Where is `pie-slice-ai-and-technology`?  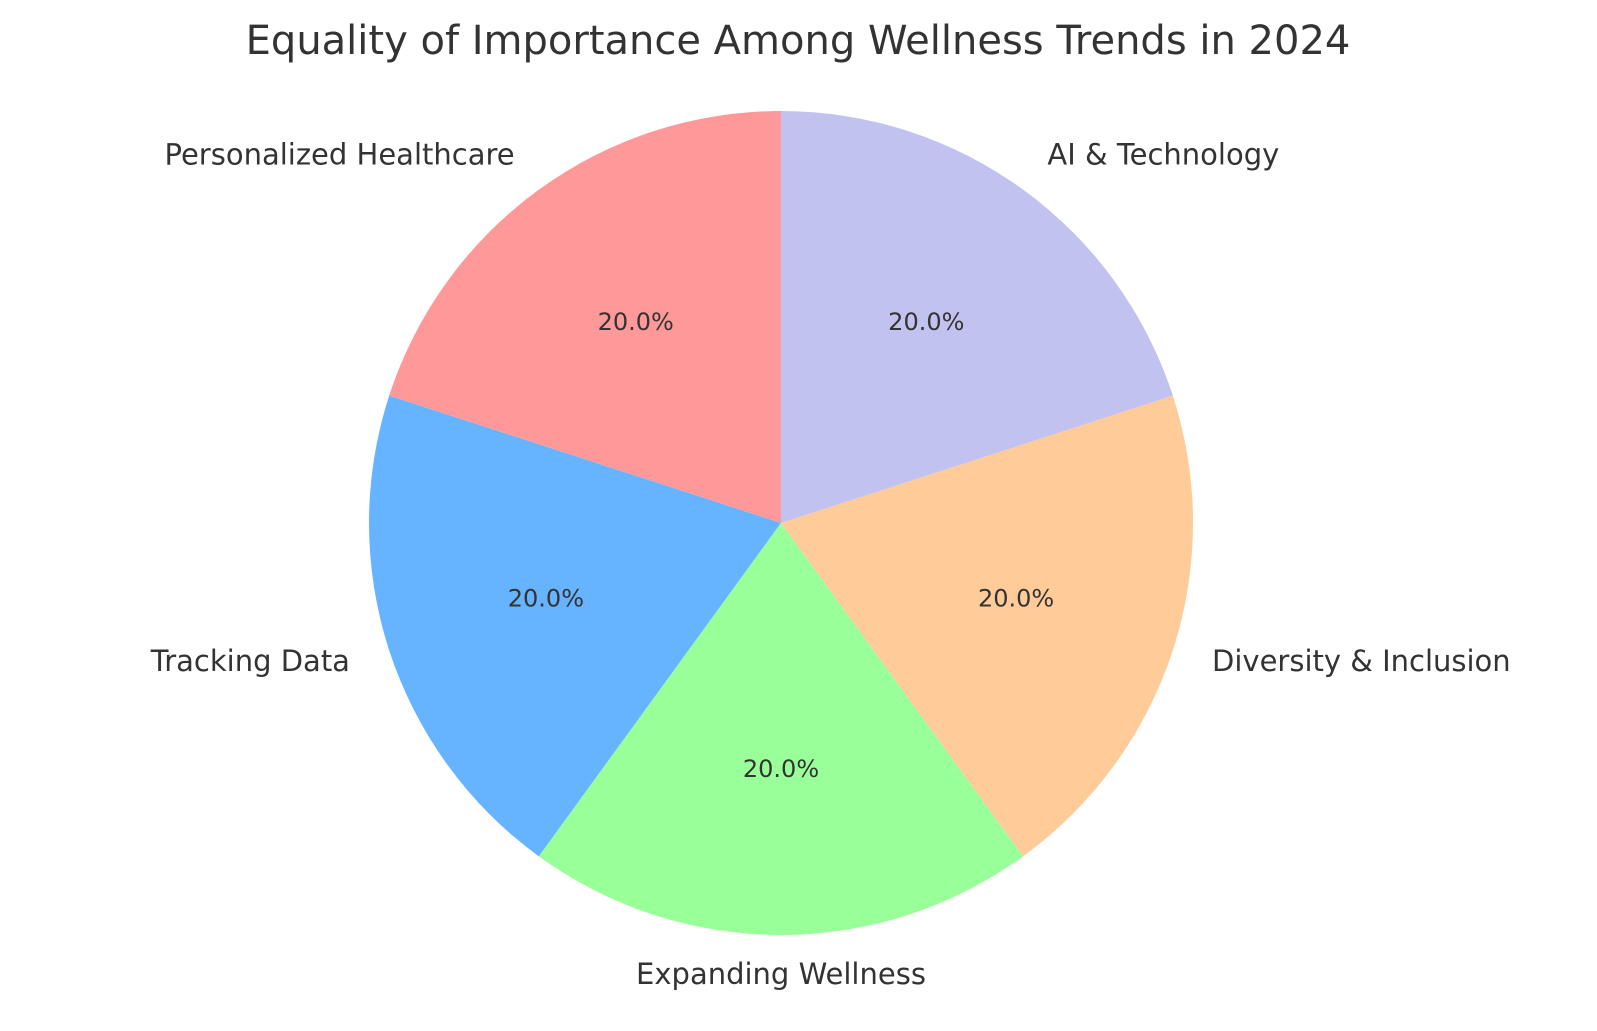 pie-slice-ai-and-technology is located at coordinates (977, 317).